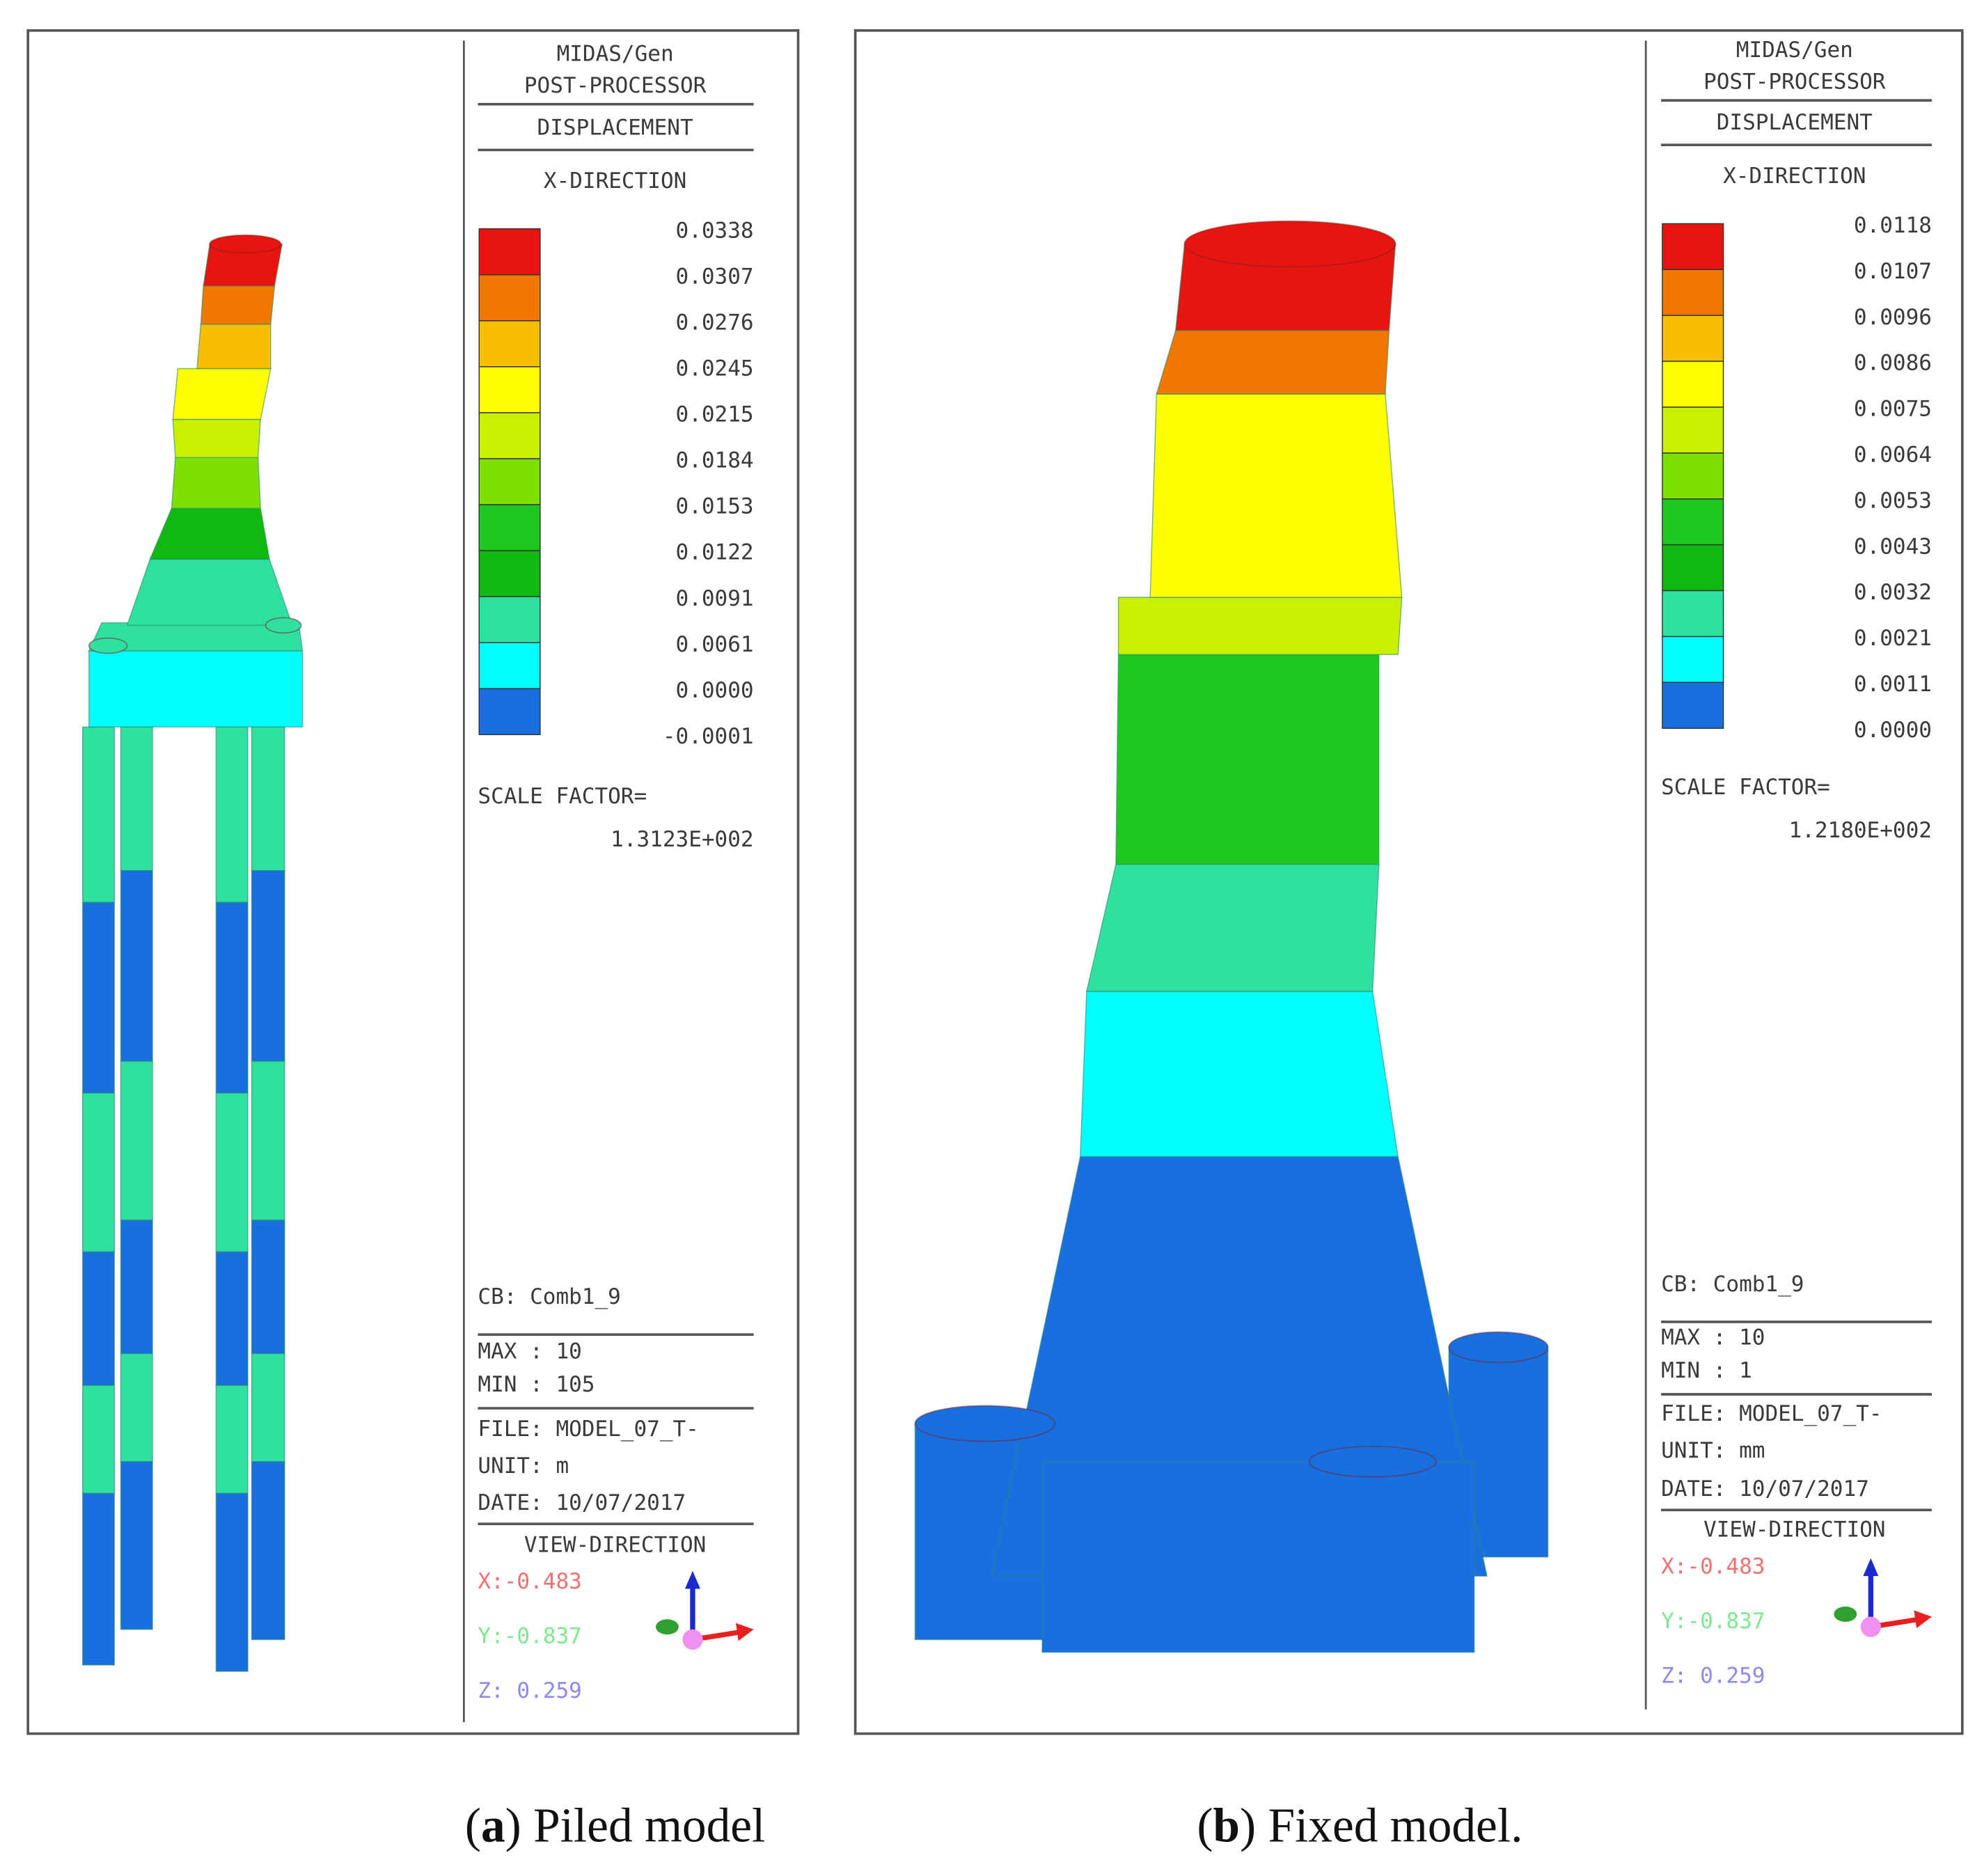 The height and width of the screenshot is (1876, 1975). Describe the element at coordinates (1893, 454) in the screenshot. I see `legend-value: 0.0064` at that location.